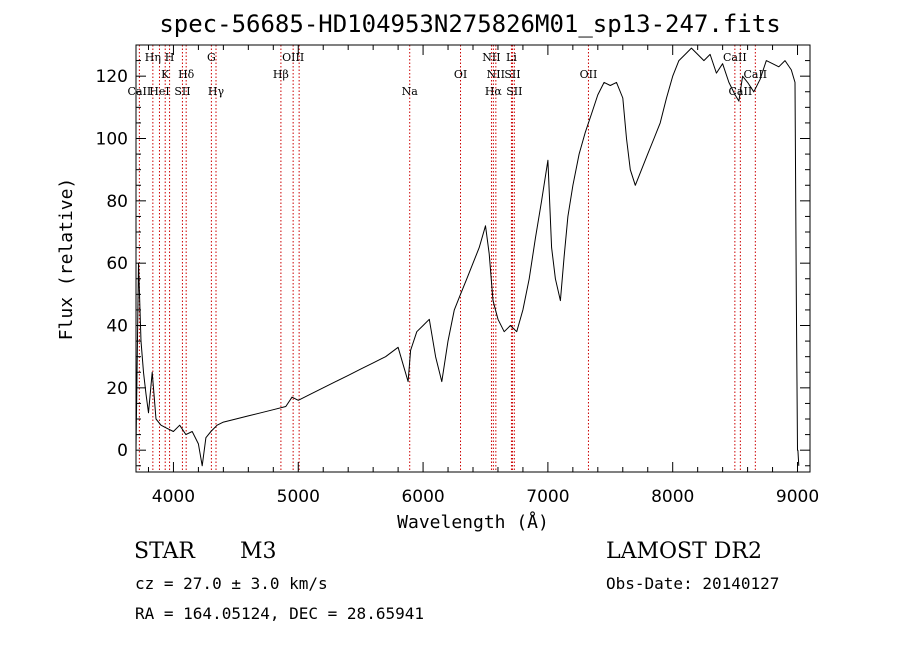  I want to click on line-marker-label: H, so click(170, 57).